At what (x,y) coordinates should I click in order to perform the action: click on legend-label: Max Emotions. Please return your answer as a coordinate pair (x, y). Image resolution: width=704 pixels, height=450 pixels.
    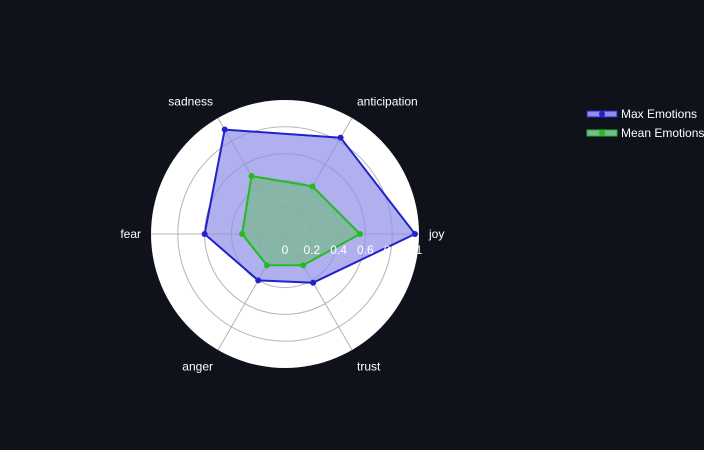
    Looking at the image, I should click on (659, 114).